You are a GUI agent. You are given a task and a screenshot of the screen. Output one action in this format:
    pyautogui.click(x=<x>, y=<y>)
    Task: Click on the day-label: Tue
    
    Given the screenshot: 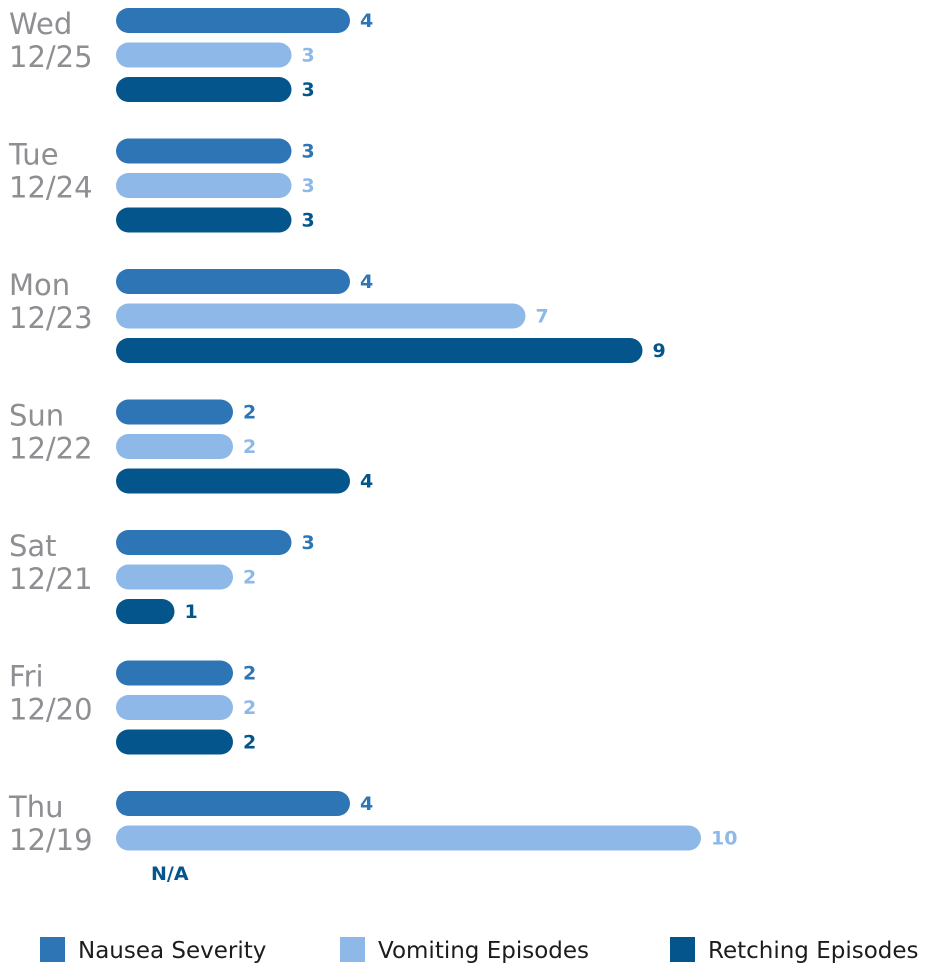 What is the action you would take?
    pyautogui.click(x=33, y=155)
    